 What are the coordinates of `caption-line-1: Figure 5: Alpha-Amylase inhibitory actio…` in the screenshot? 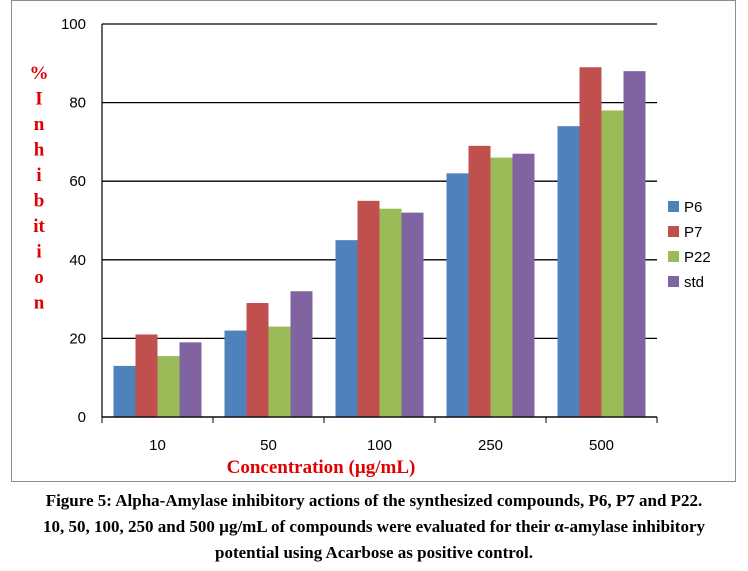 It's located at (374, 500).